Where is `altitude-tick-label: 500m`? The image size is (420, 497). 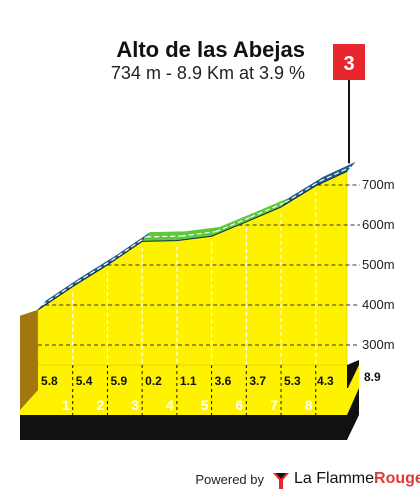 altitude-tick-label: 500m is located at coordinates (378, 264).